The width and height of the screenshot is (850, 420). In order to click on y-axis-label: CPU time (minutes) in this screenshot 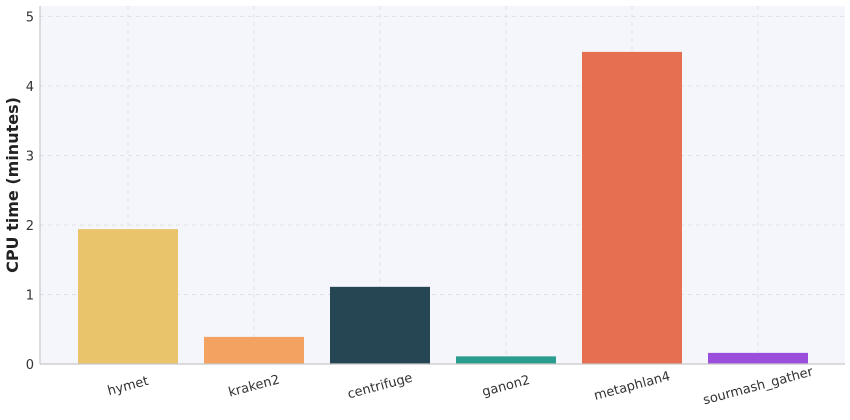, I will do `click(12, 185)`.